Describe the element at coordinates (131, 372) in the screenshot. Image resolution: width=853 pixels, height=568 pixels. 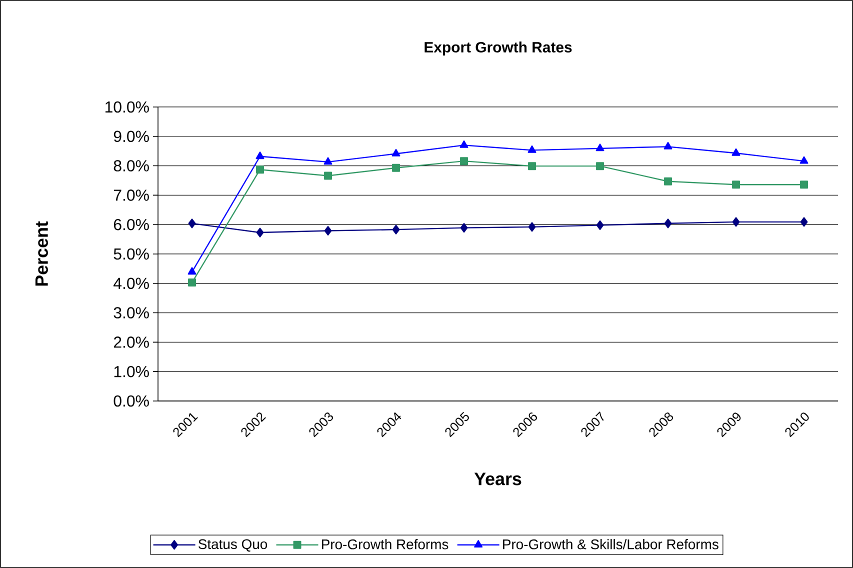
I see `y-tick-label: 1.0%` at that location.